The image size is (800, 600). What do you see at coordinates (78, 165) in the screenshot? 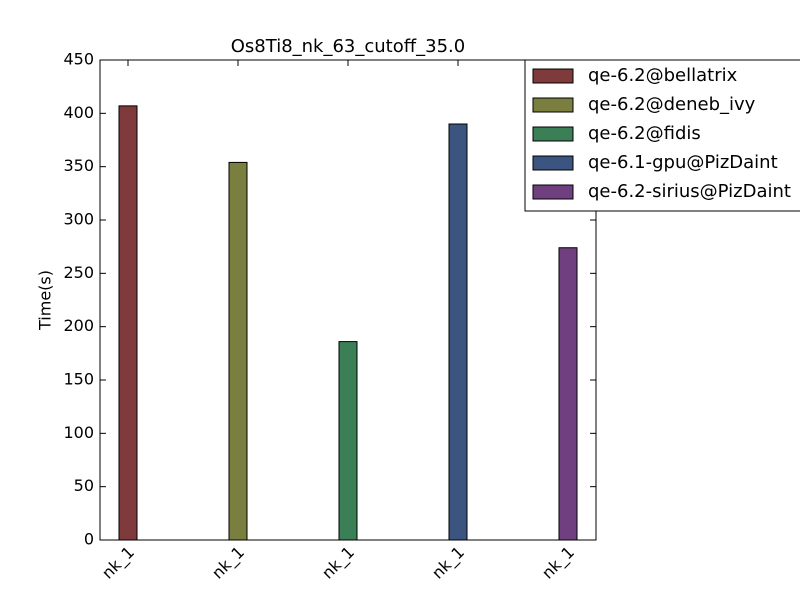
I see `y-tick-label: 350` at bounding box center [78, 165].